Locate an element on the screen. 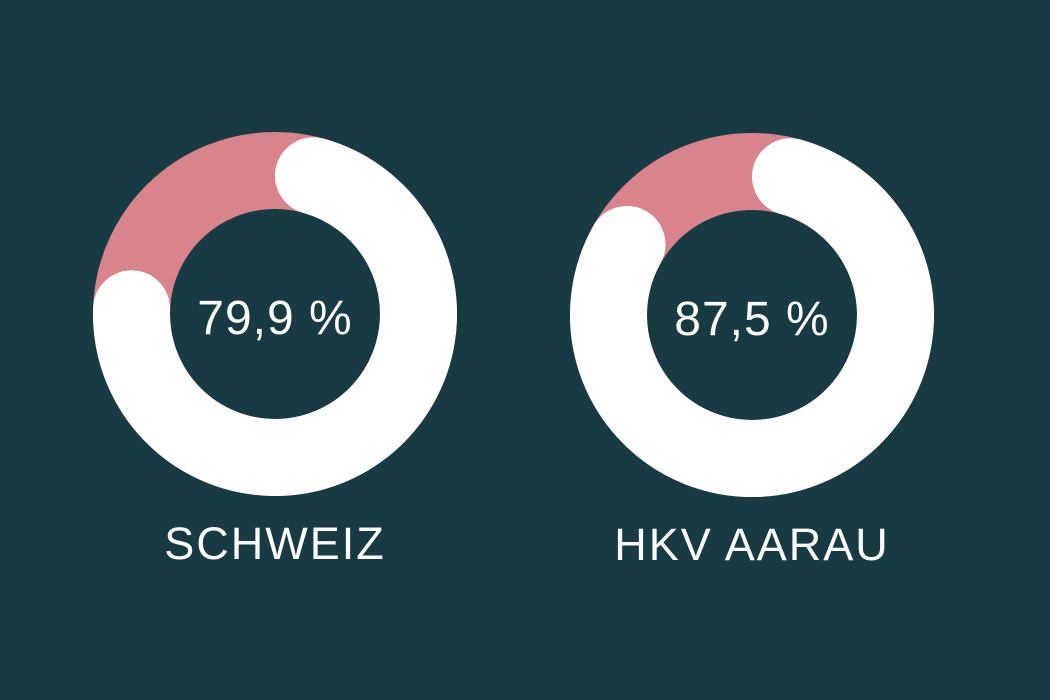 Image resolution: width=1050 pixels, height=700 pixels. donut-center-value: 87,5 % is located at coordinates (752, 319).